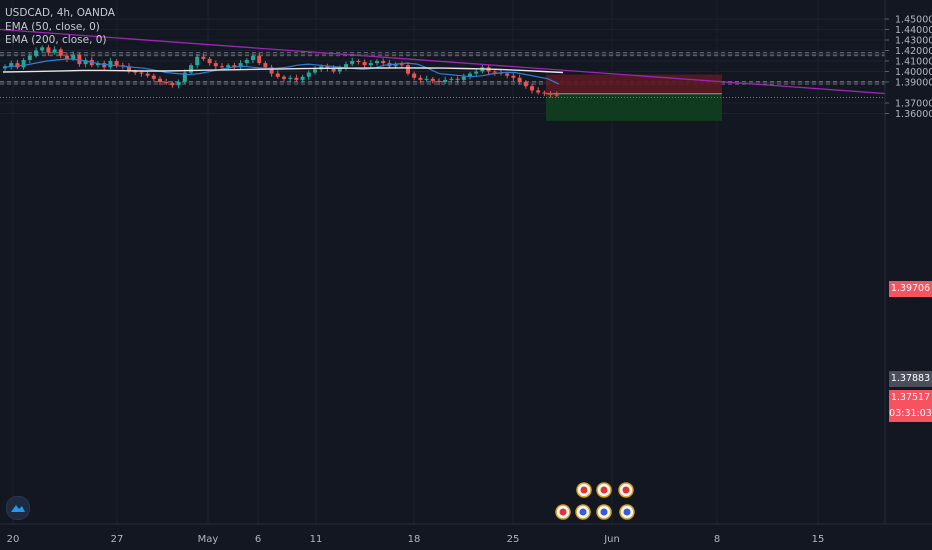 Image resolution: width=932 pixels, height=550 pixels. I want to click on take-profit-zone, so click(634, 107).